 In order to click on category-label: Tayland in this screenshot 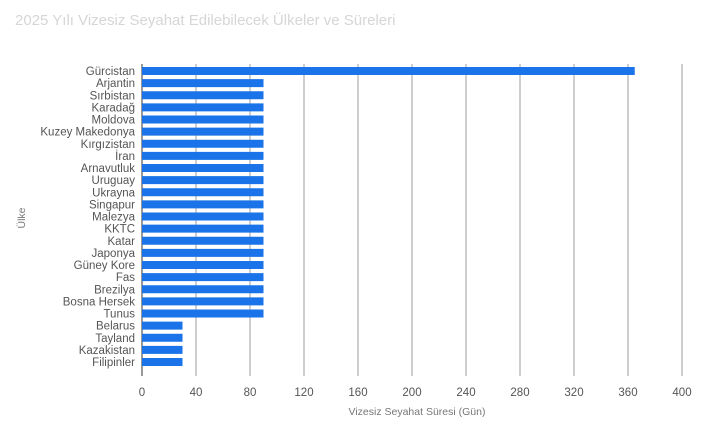, I will do `click(115, 339)`.